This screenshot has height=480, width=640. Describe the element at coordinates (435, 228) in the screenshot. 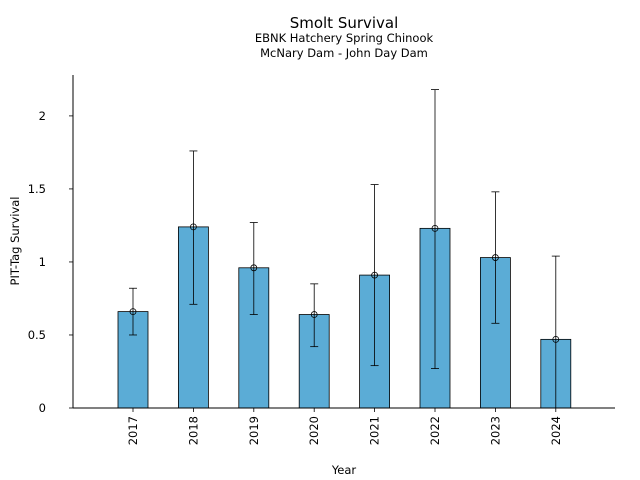

I see `point-marker-2022` at that location.